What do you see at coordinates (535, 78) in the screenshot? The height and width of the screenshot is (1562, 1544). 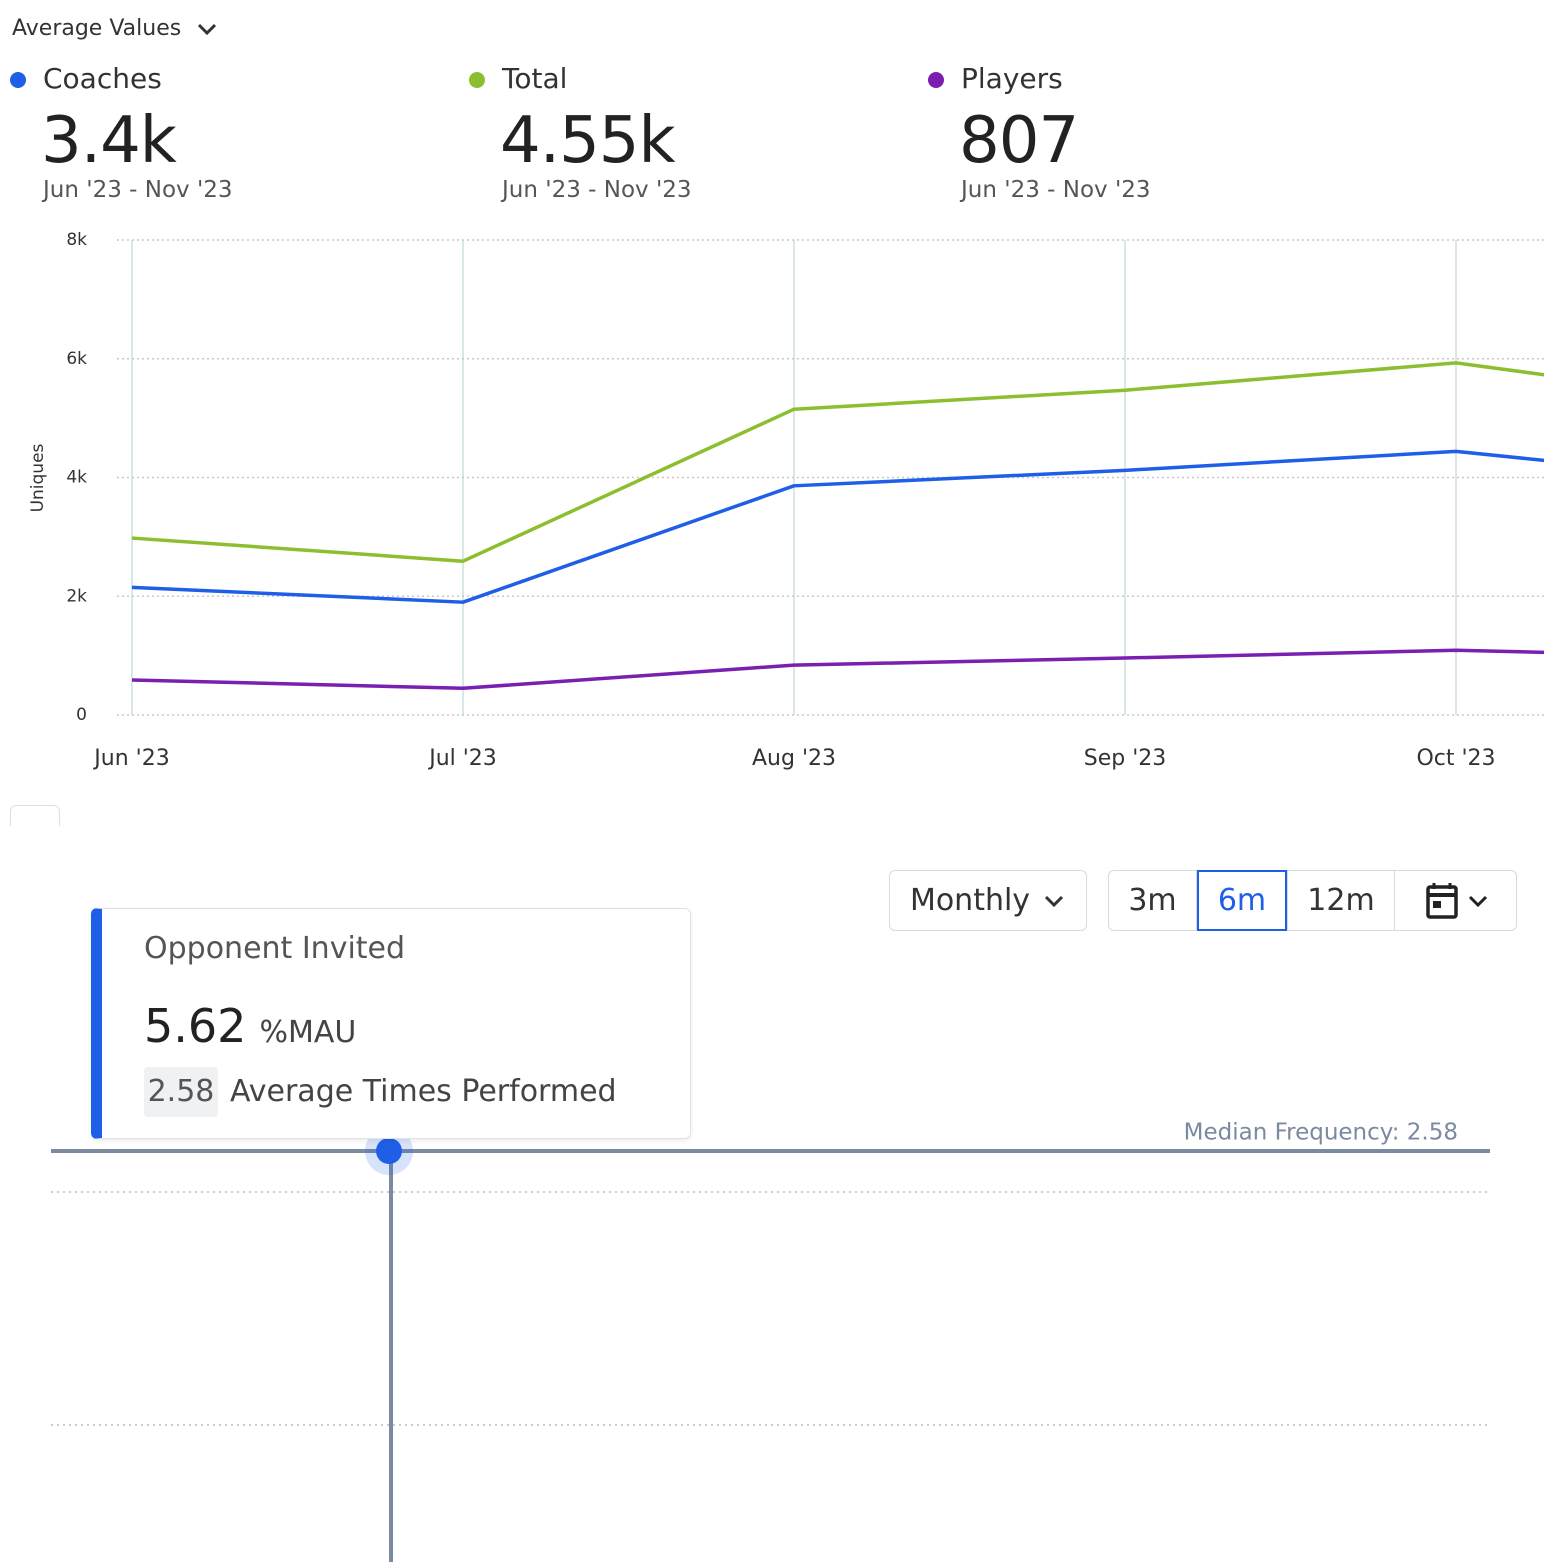 I see `legend-name: Total` at bounding box center [535, 78].